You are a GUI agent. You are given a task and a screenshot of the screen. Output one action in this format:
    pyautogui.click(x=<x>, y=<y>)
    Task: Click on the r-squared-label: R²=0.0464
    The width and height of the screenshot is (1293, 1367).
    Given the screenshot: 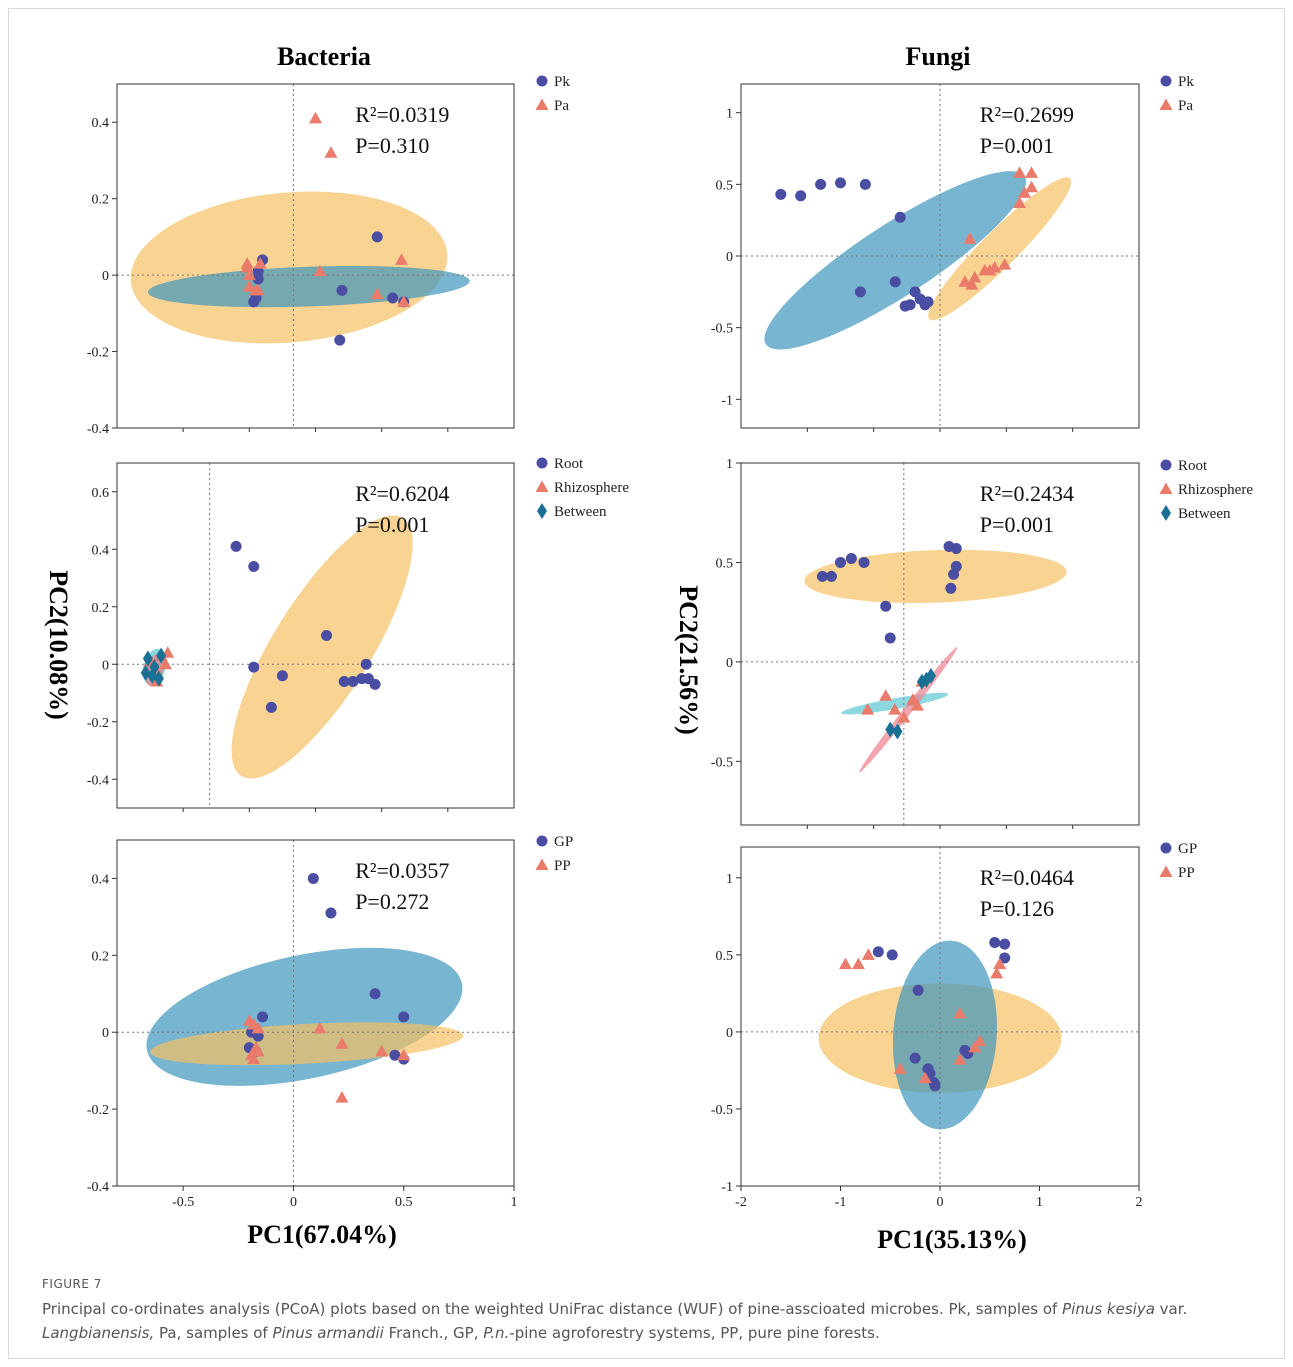 What is the action you would take?
    pyautogui.click(x=1027, y=877)
    